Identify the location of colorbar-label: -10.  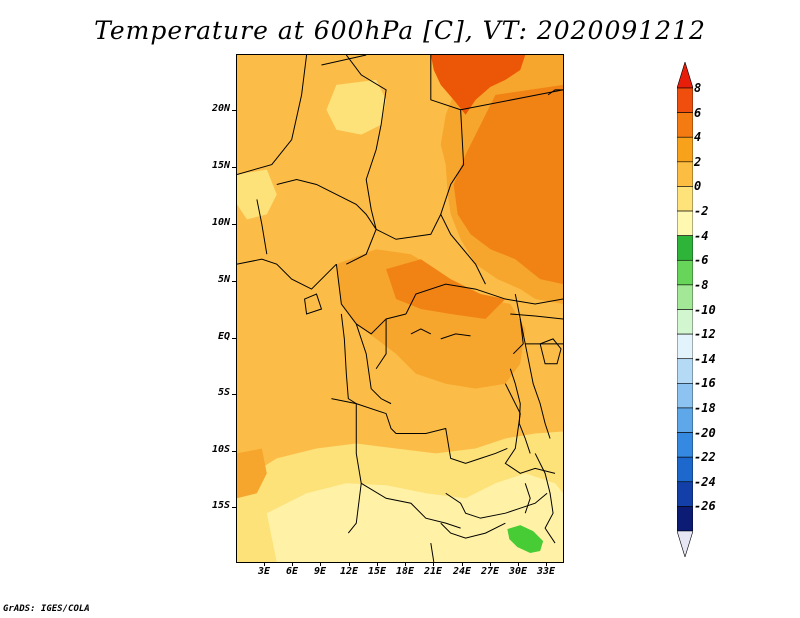
(705, 309).